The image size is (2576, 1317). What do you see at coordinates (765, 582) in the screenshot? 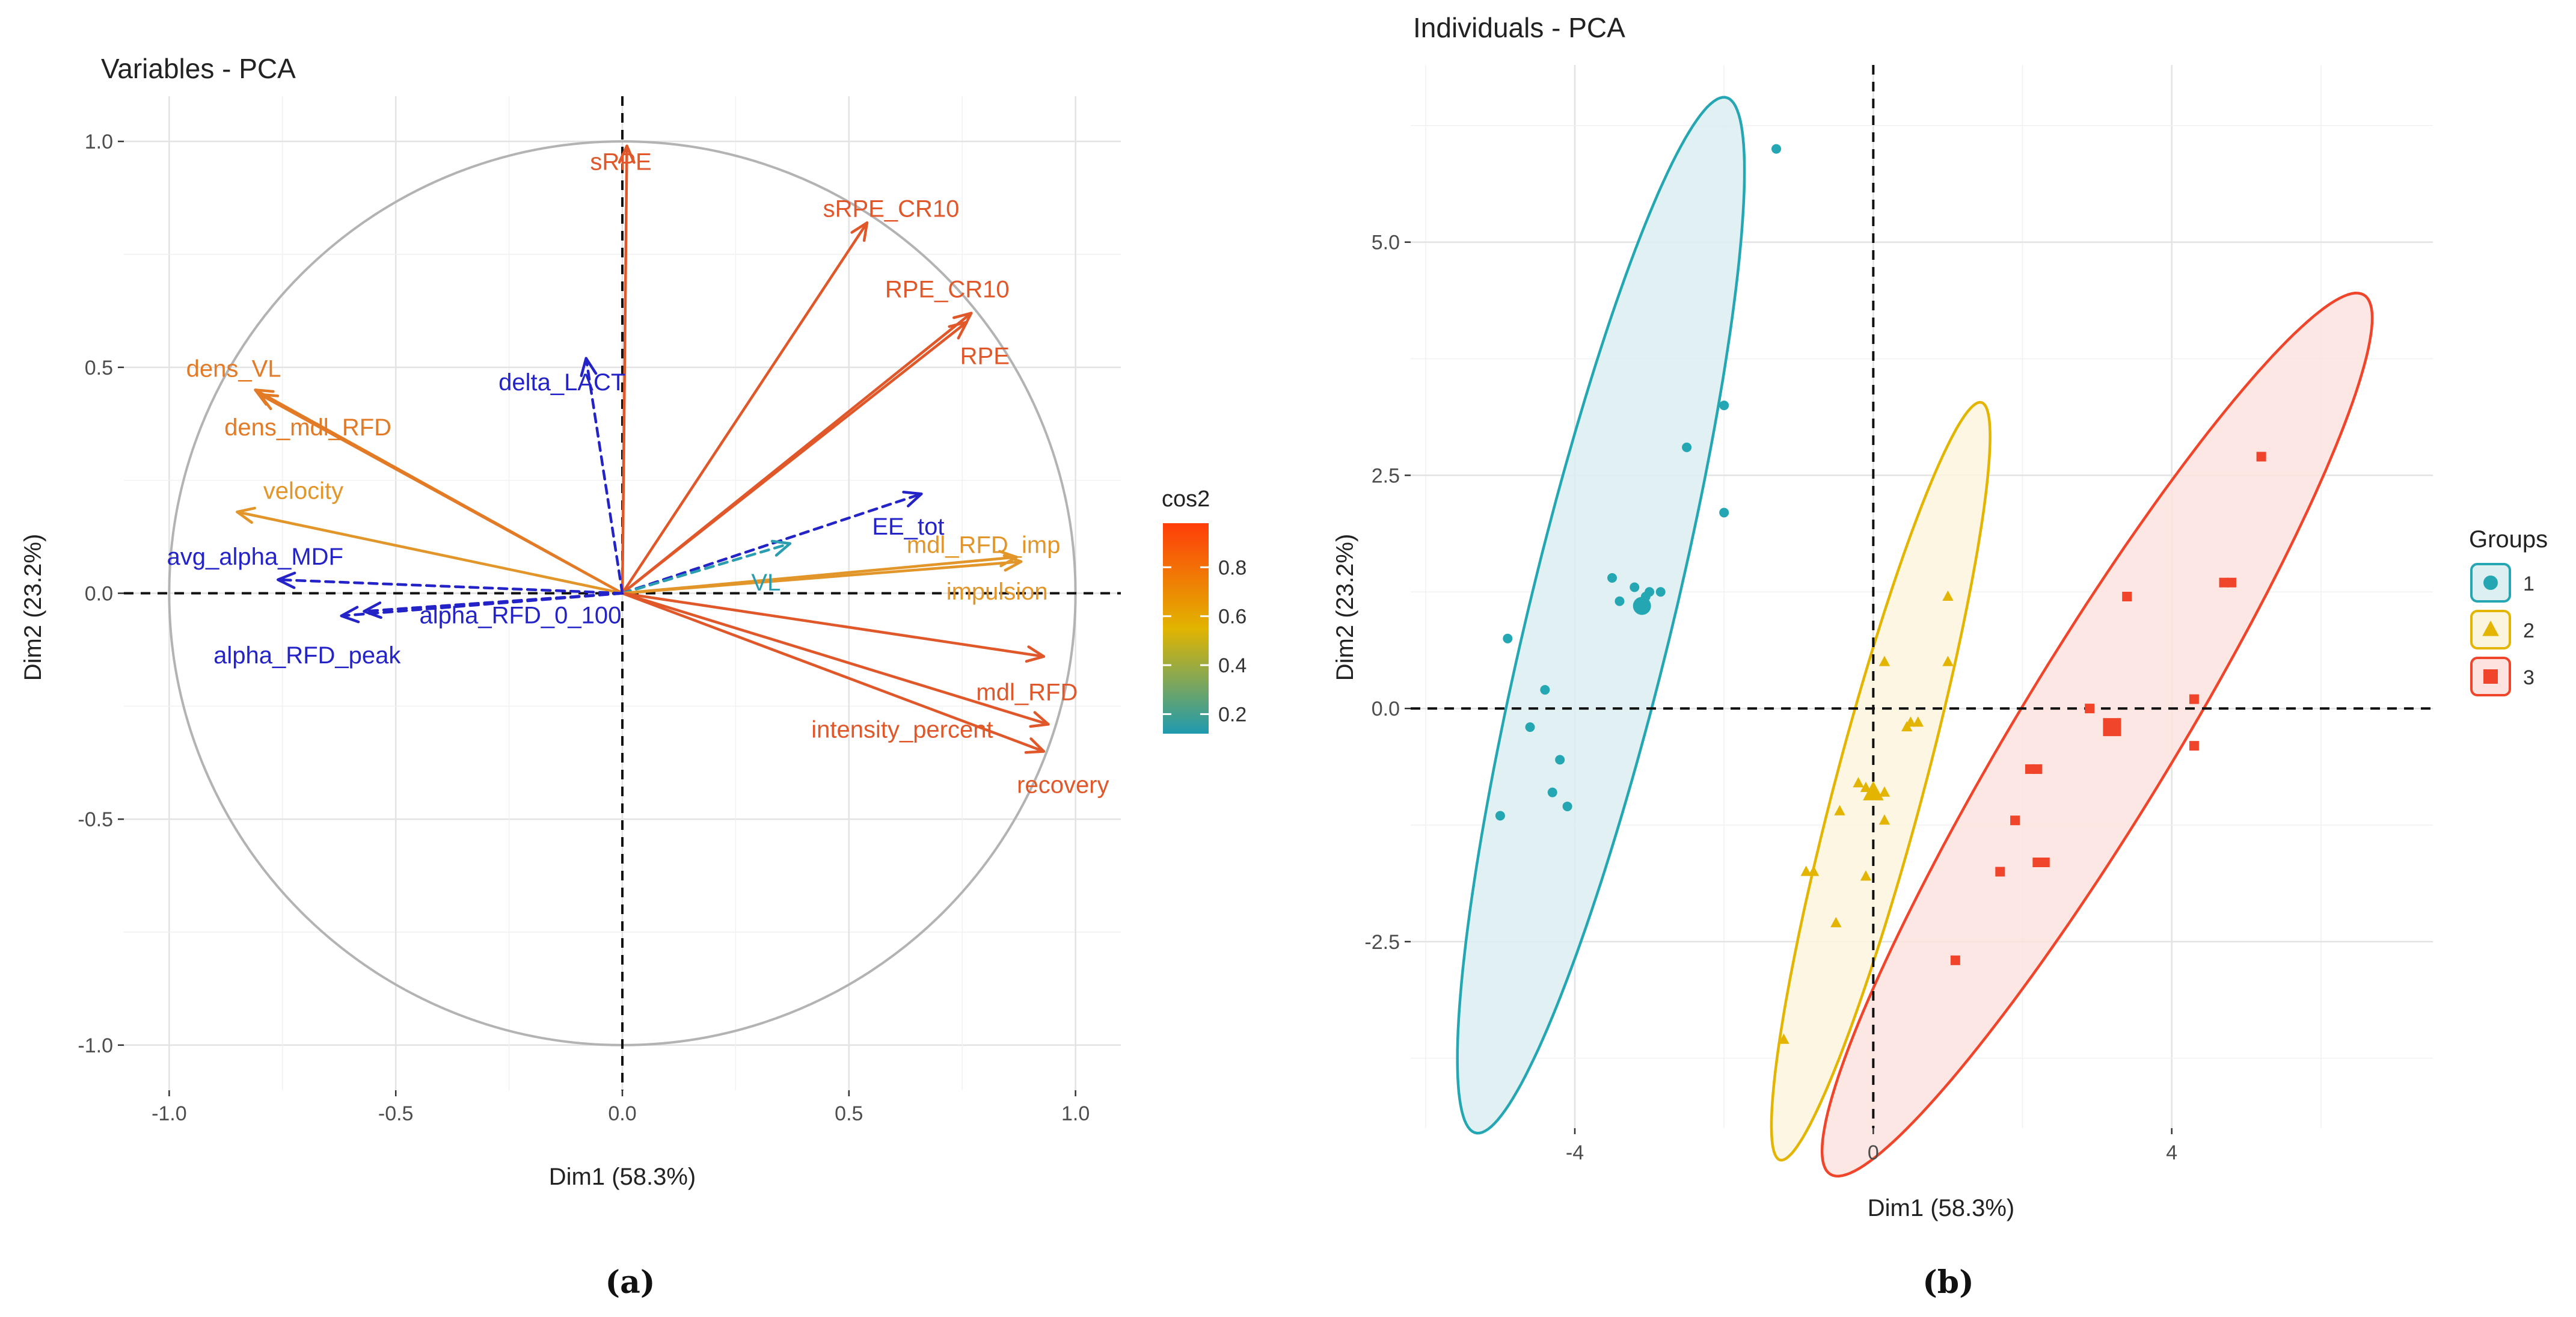
I see `variable-label-vl: VL` at bounding box center [765, 582].